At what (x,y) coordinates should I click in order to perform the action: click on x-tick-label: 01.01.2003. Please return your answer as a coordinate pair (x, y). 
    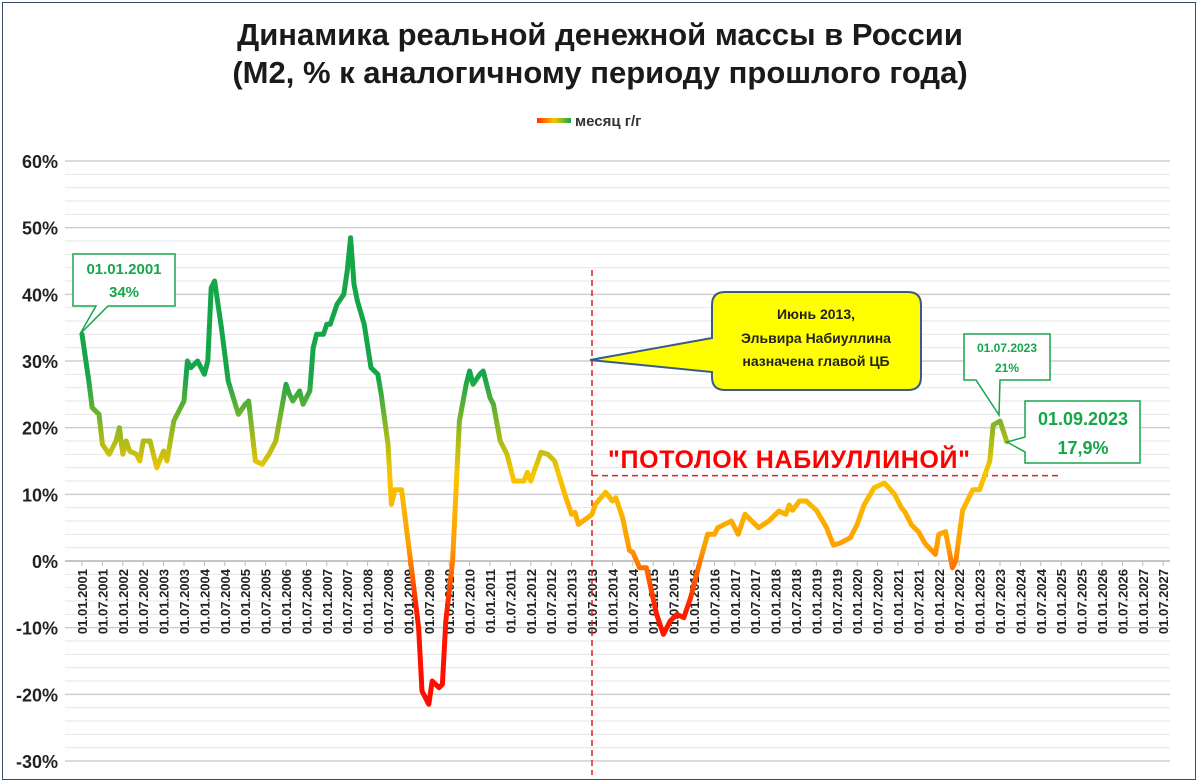
    Looking at the image, I should click on (164, 601).